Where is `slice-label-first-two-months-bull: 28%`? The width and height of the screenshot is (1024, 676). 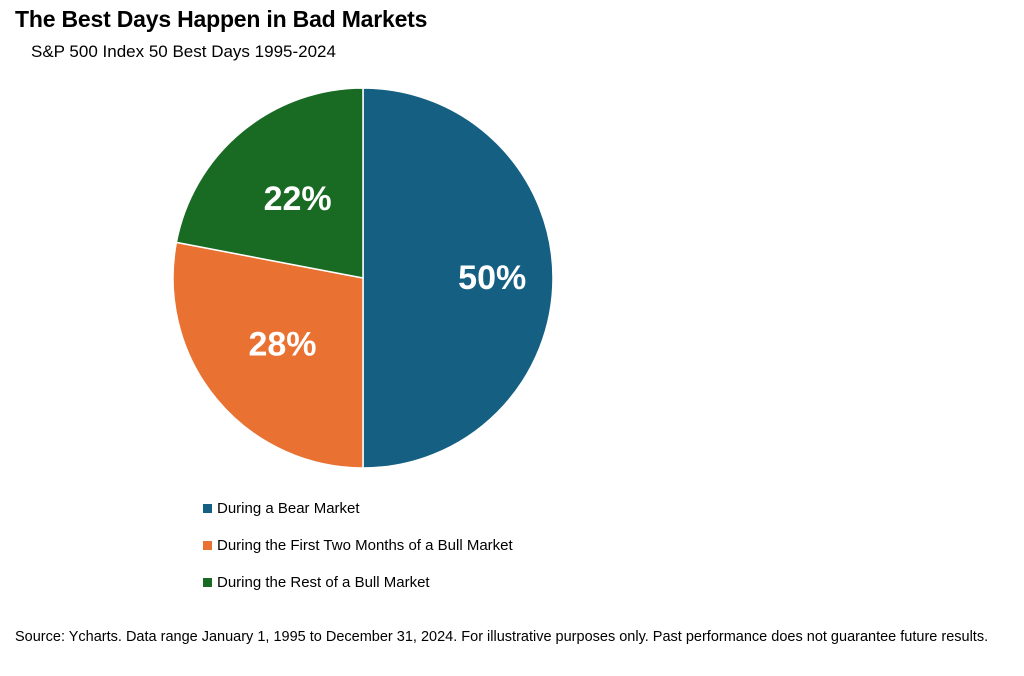 slice-label-first-two-months-bull: 28% is located at coordinates (282, 345).